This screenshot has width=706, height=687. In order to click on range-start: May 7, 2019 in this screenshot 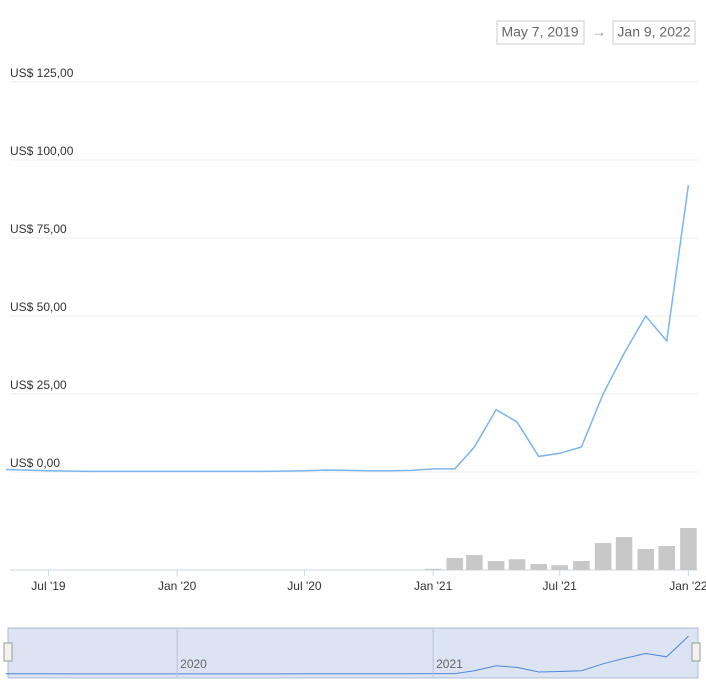, I will do `click(539, 32)`.